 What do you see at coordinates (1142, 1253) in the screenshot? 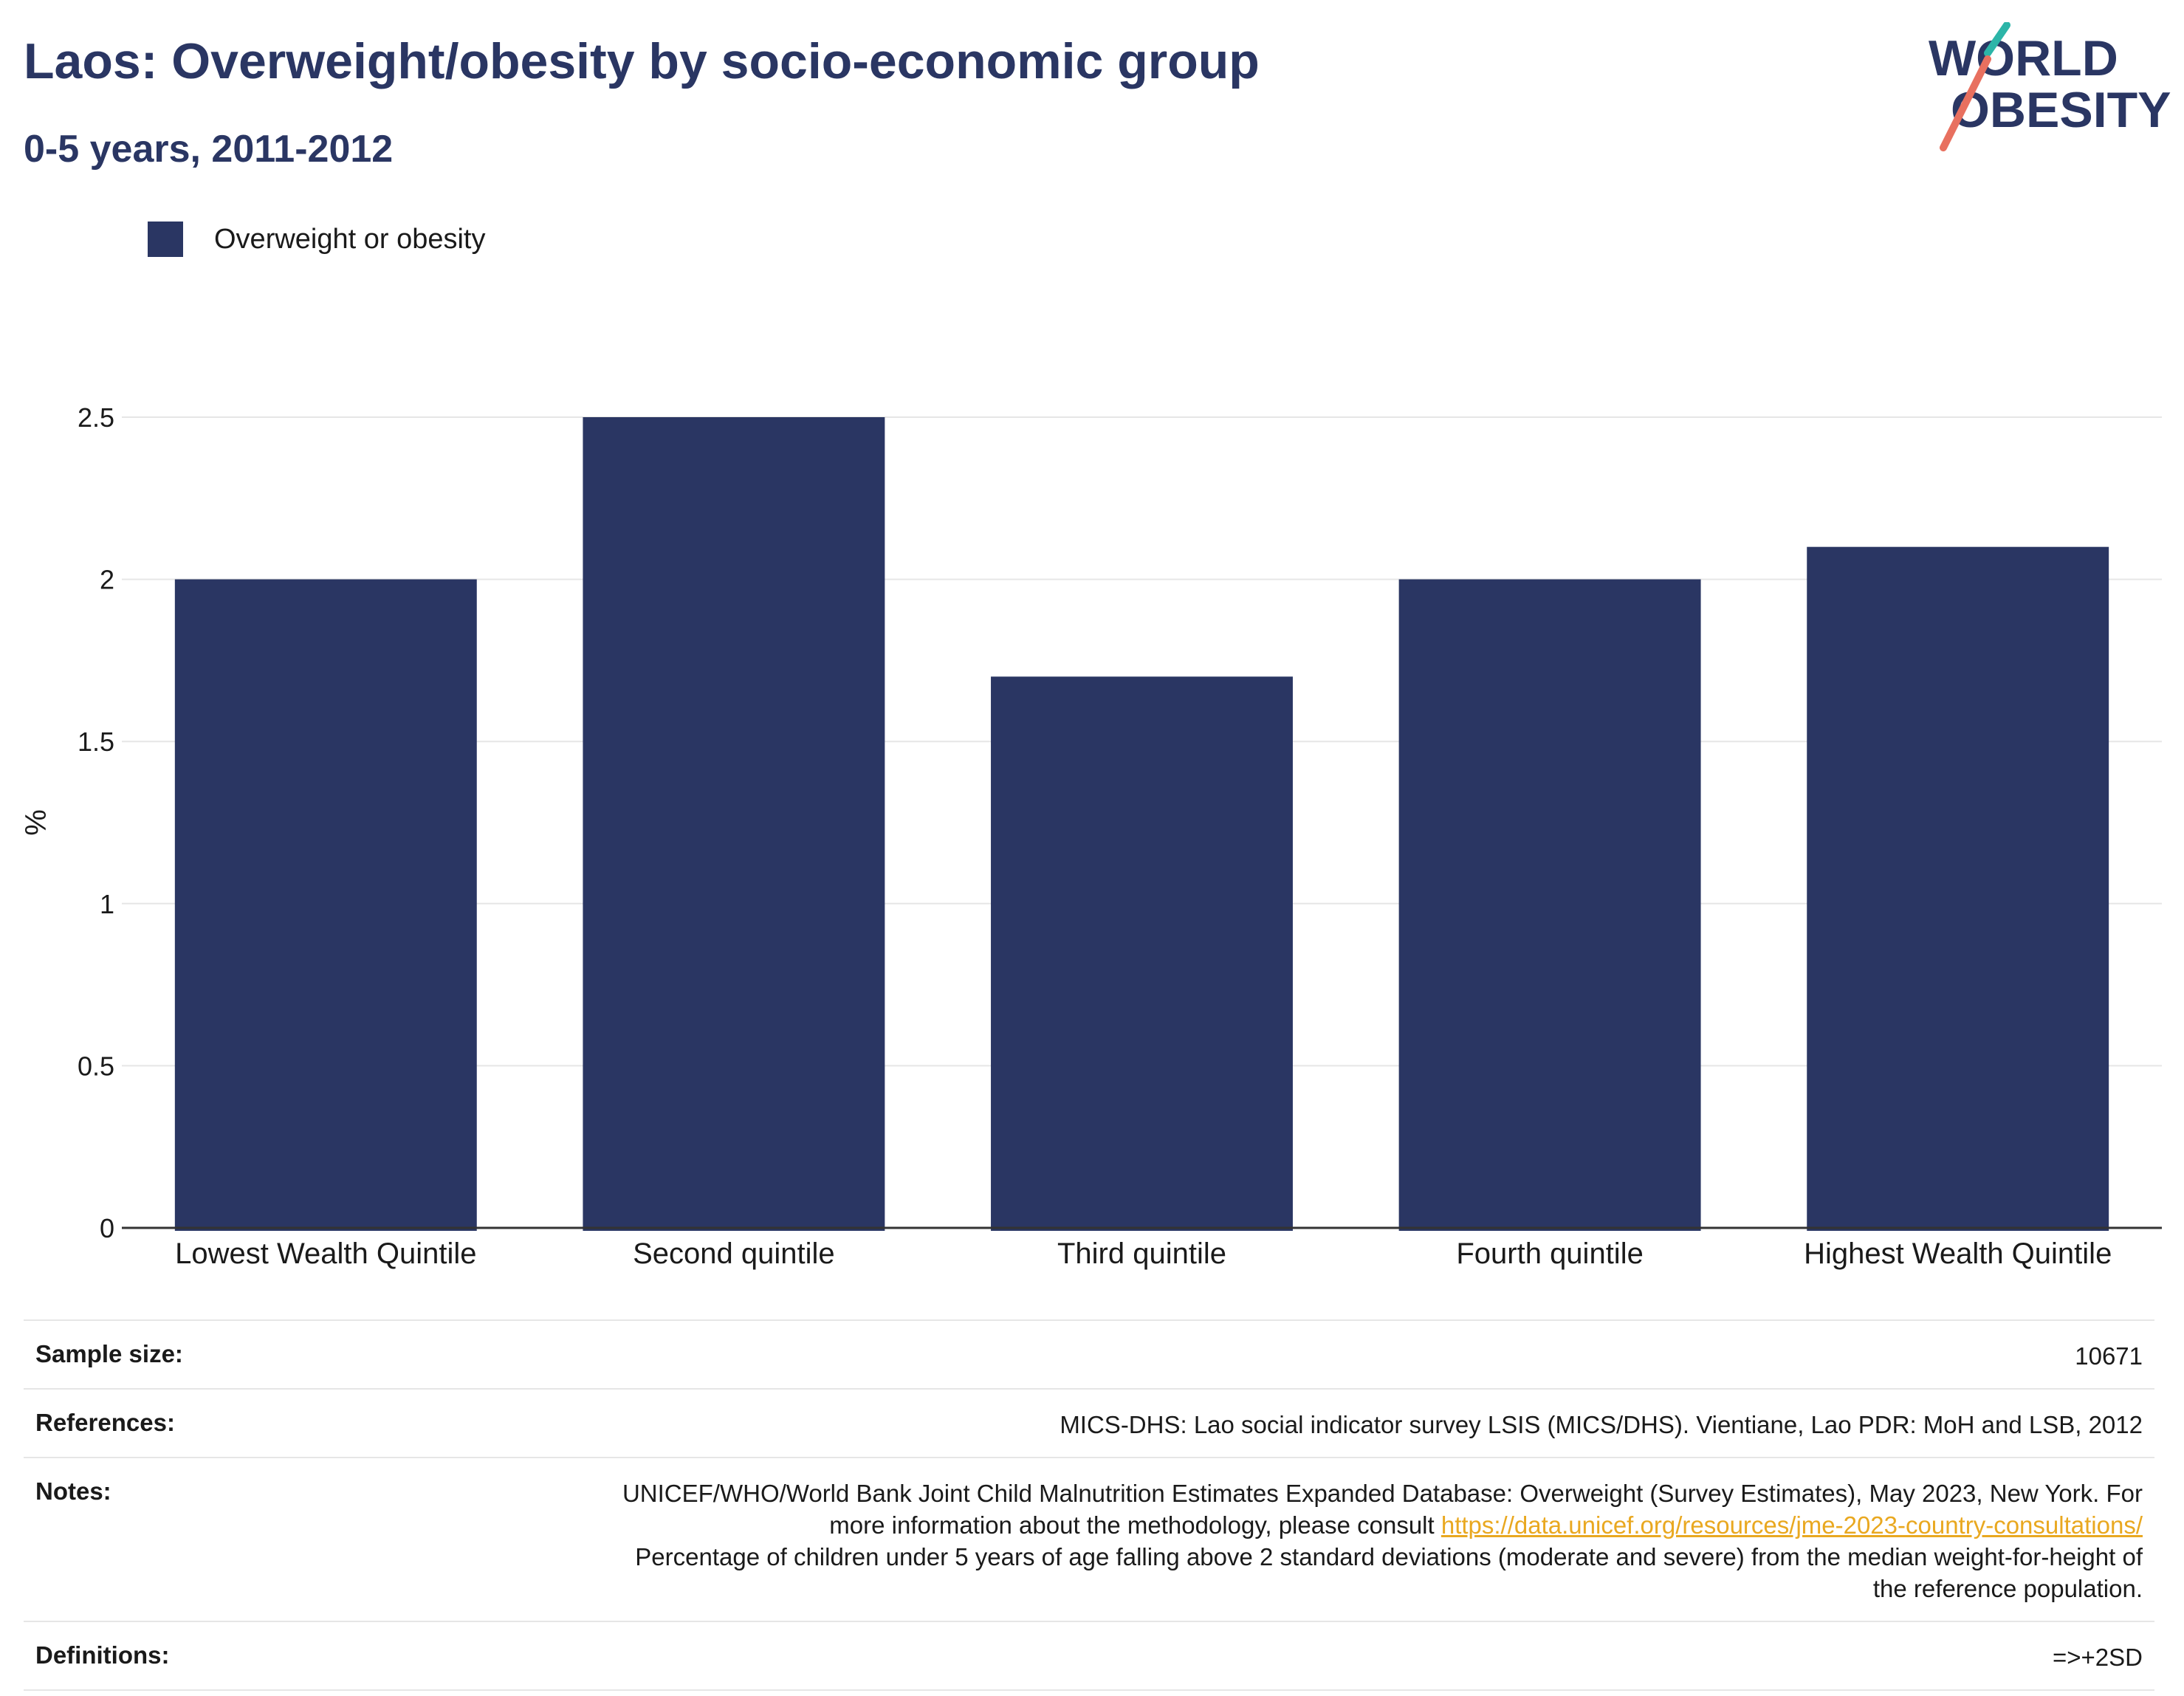
I see `x-tick-label: Third quintile` at bounding box center [1142, 1253].